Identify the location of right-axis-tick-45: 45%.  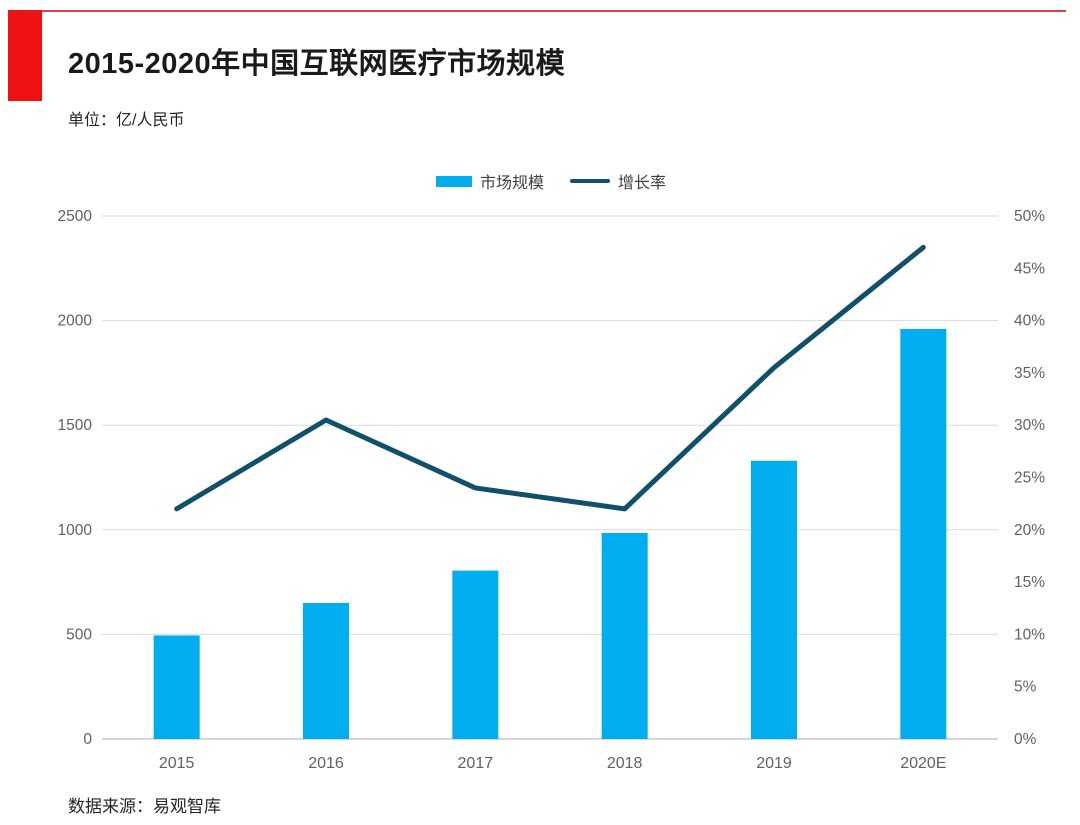
(1029, 268).